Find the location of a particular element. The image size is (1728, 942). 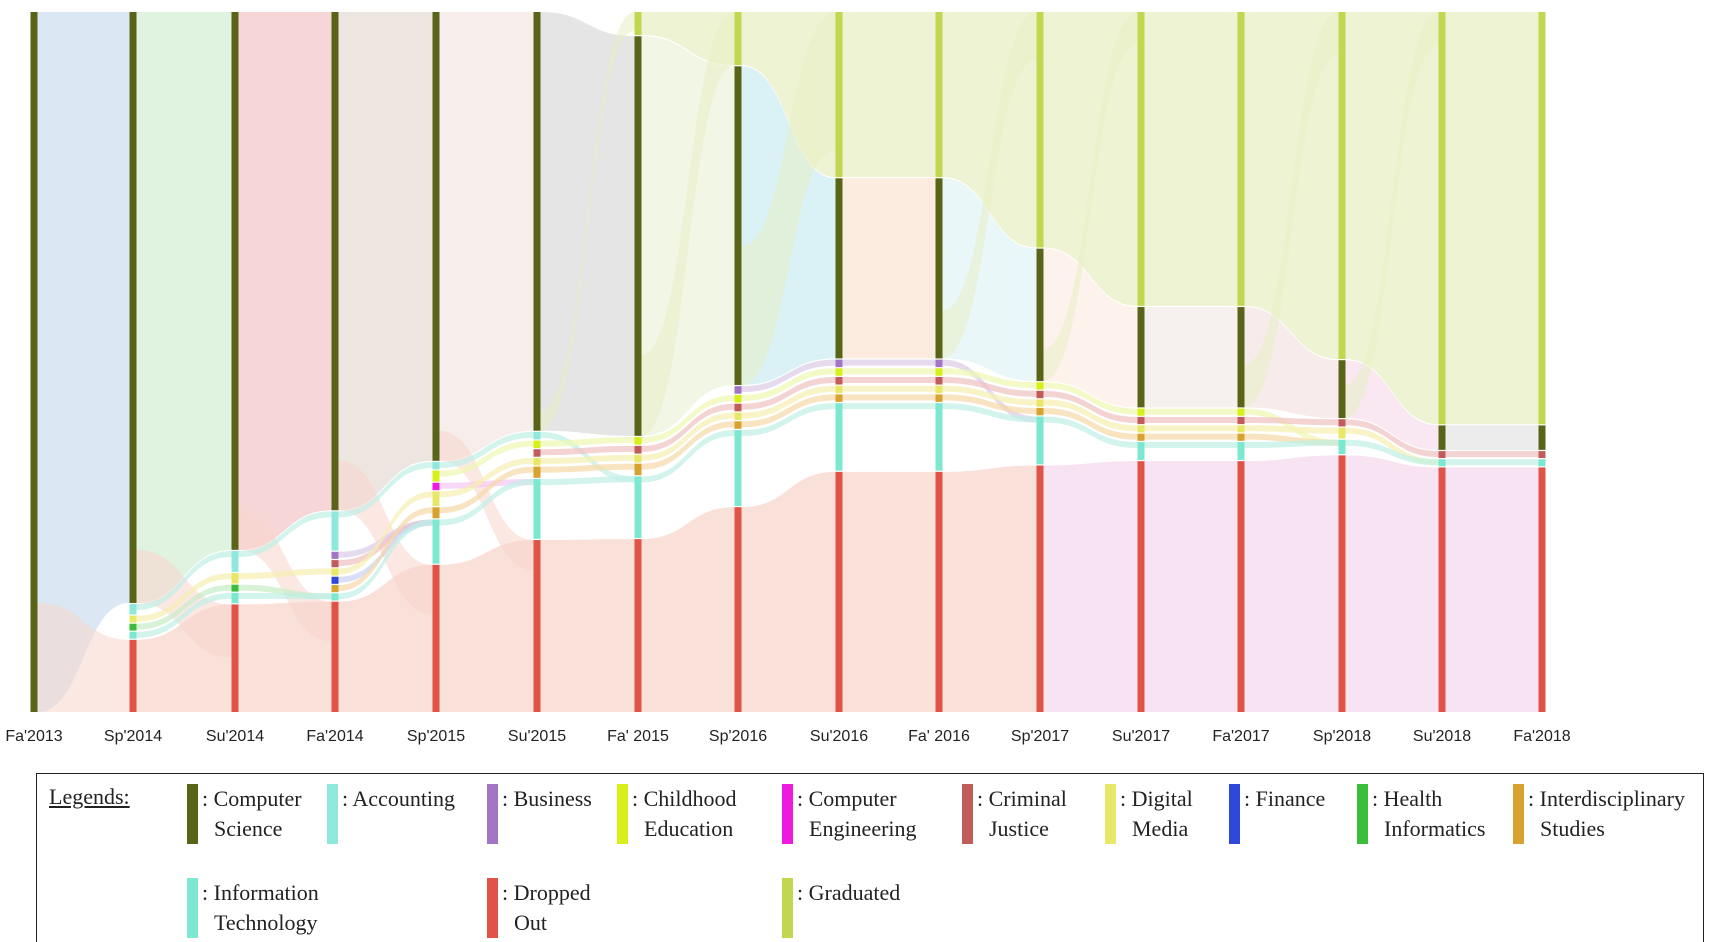

legend-label-line: : Criminal is located at coordinates (1022, 798).